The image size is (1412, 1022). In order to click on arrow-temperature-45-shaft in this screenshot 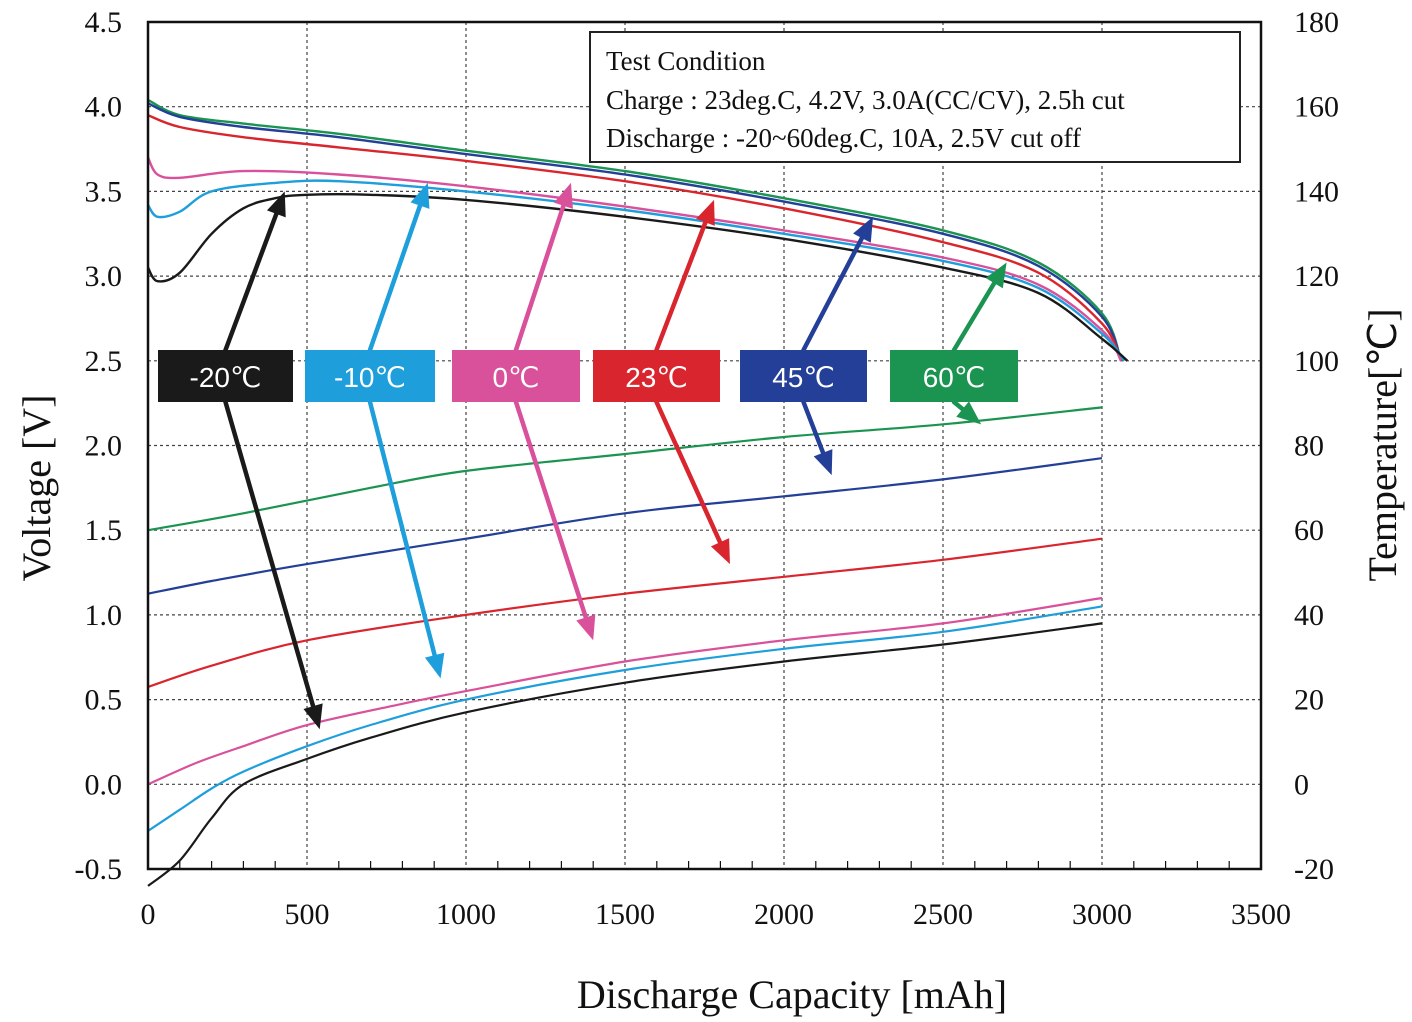, I will do `click(813, 427)`.